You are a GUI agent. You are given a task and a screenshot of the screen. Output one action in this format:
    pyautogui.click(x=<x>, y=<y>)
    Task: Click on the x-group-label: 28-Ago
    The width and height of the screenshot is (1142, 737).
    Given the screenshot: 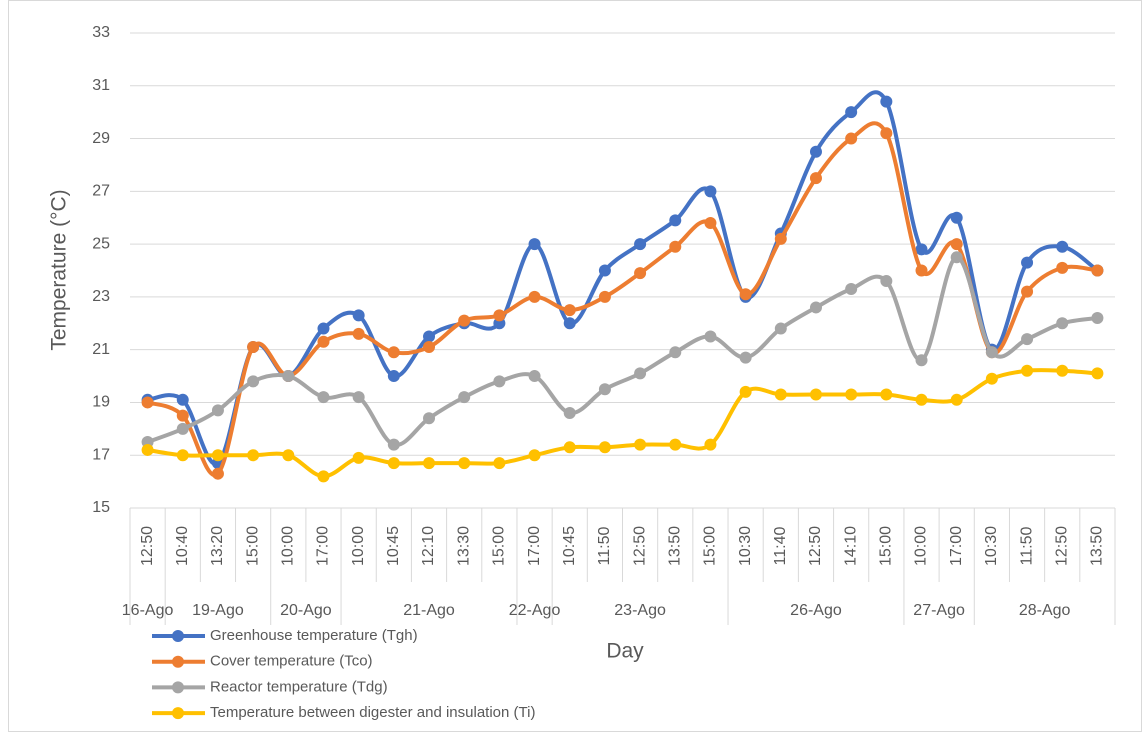 What is the action you would take?
    pyautogui.click(x=1045, y=610)
    